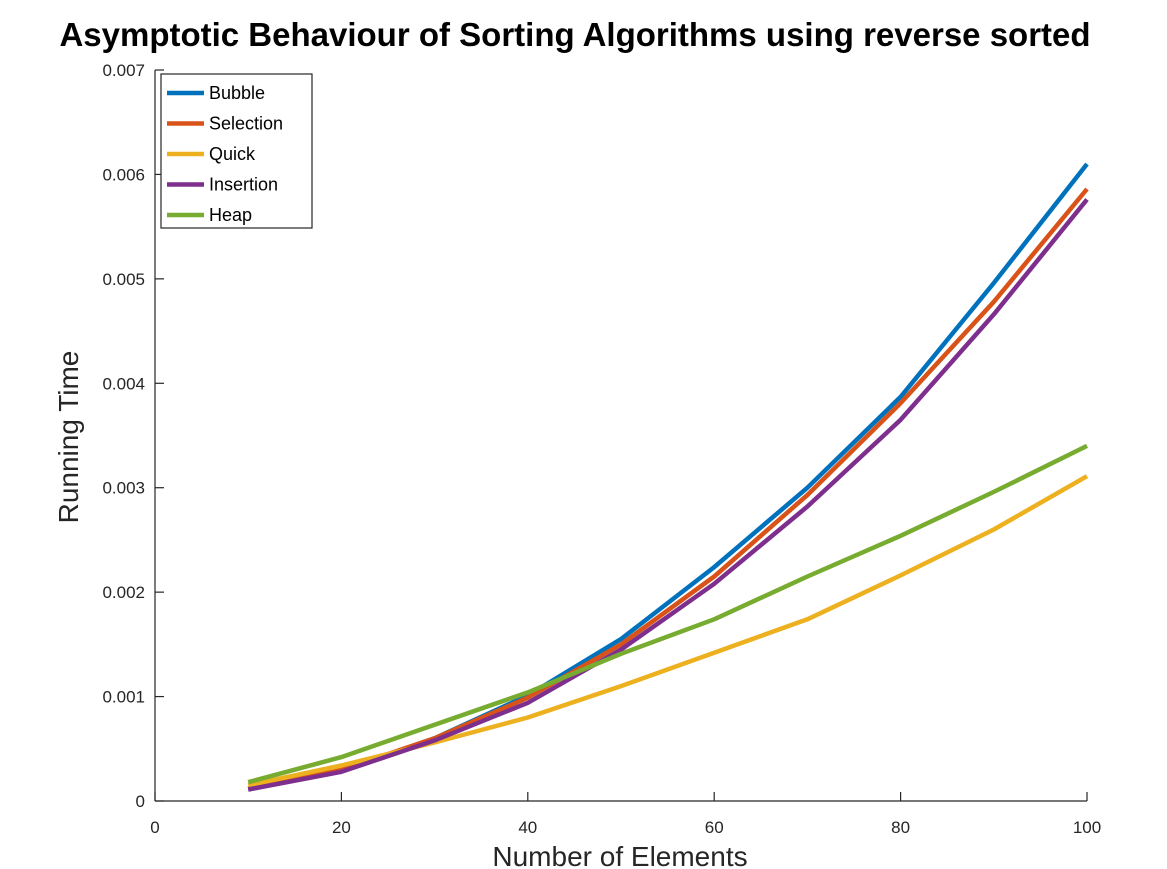  Describe the element at coordinates (123, 70) in the screenshot. I see `y-tick-label: 0.007` at that location.